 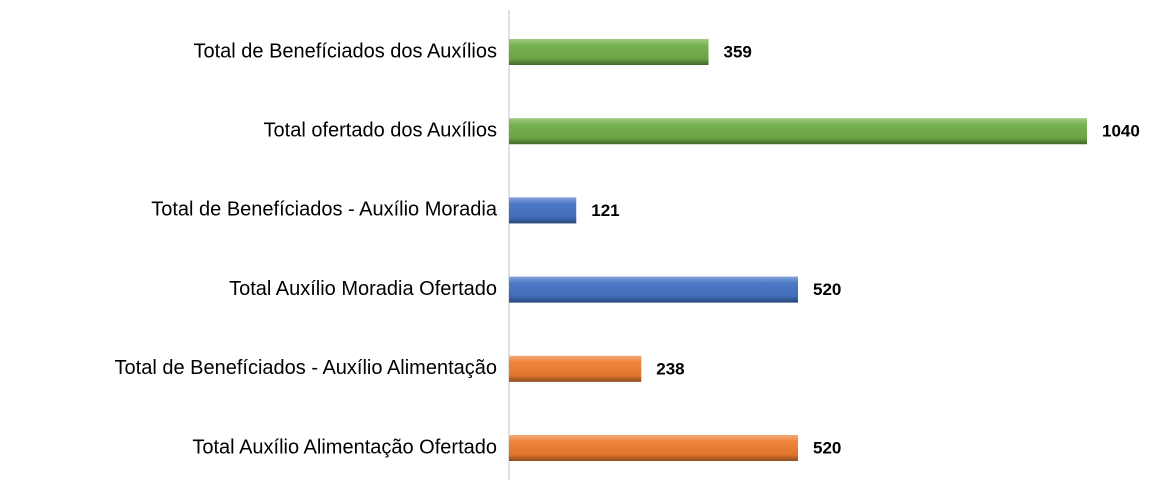 I want to click on category-label: Total de Benefíciados - Auxílio Moradia, so click(x=324, y=210).